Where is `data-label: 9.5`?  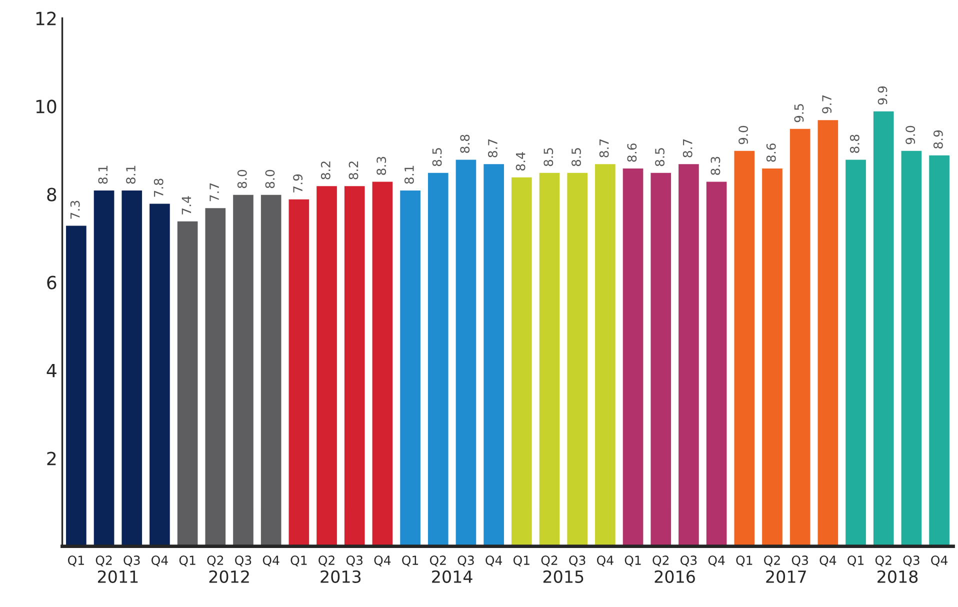
data-label: 9.5 is located at coordinates (799, 113).